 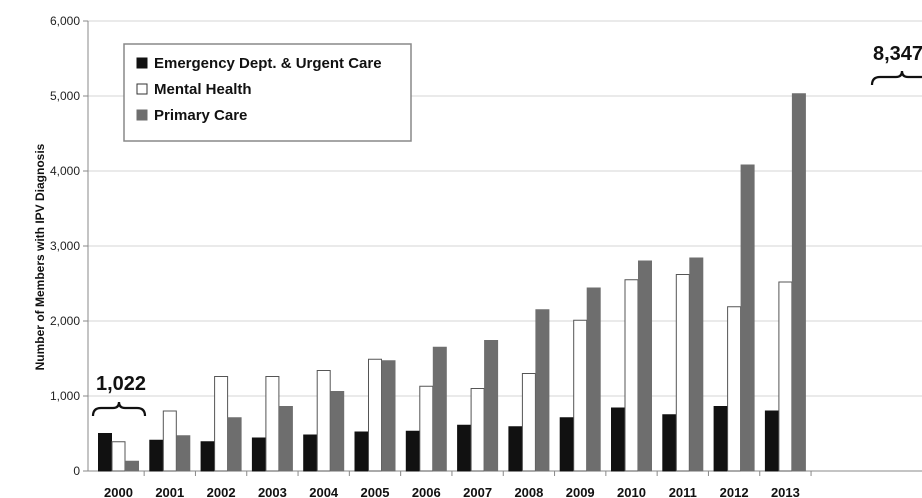 What do you see at coordinates (375, 491) in the screenshot?
I see `x-tick-label: 2005` at bounding box center [375, 491].